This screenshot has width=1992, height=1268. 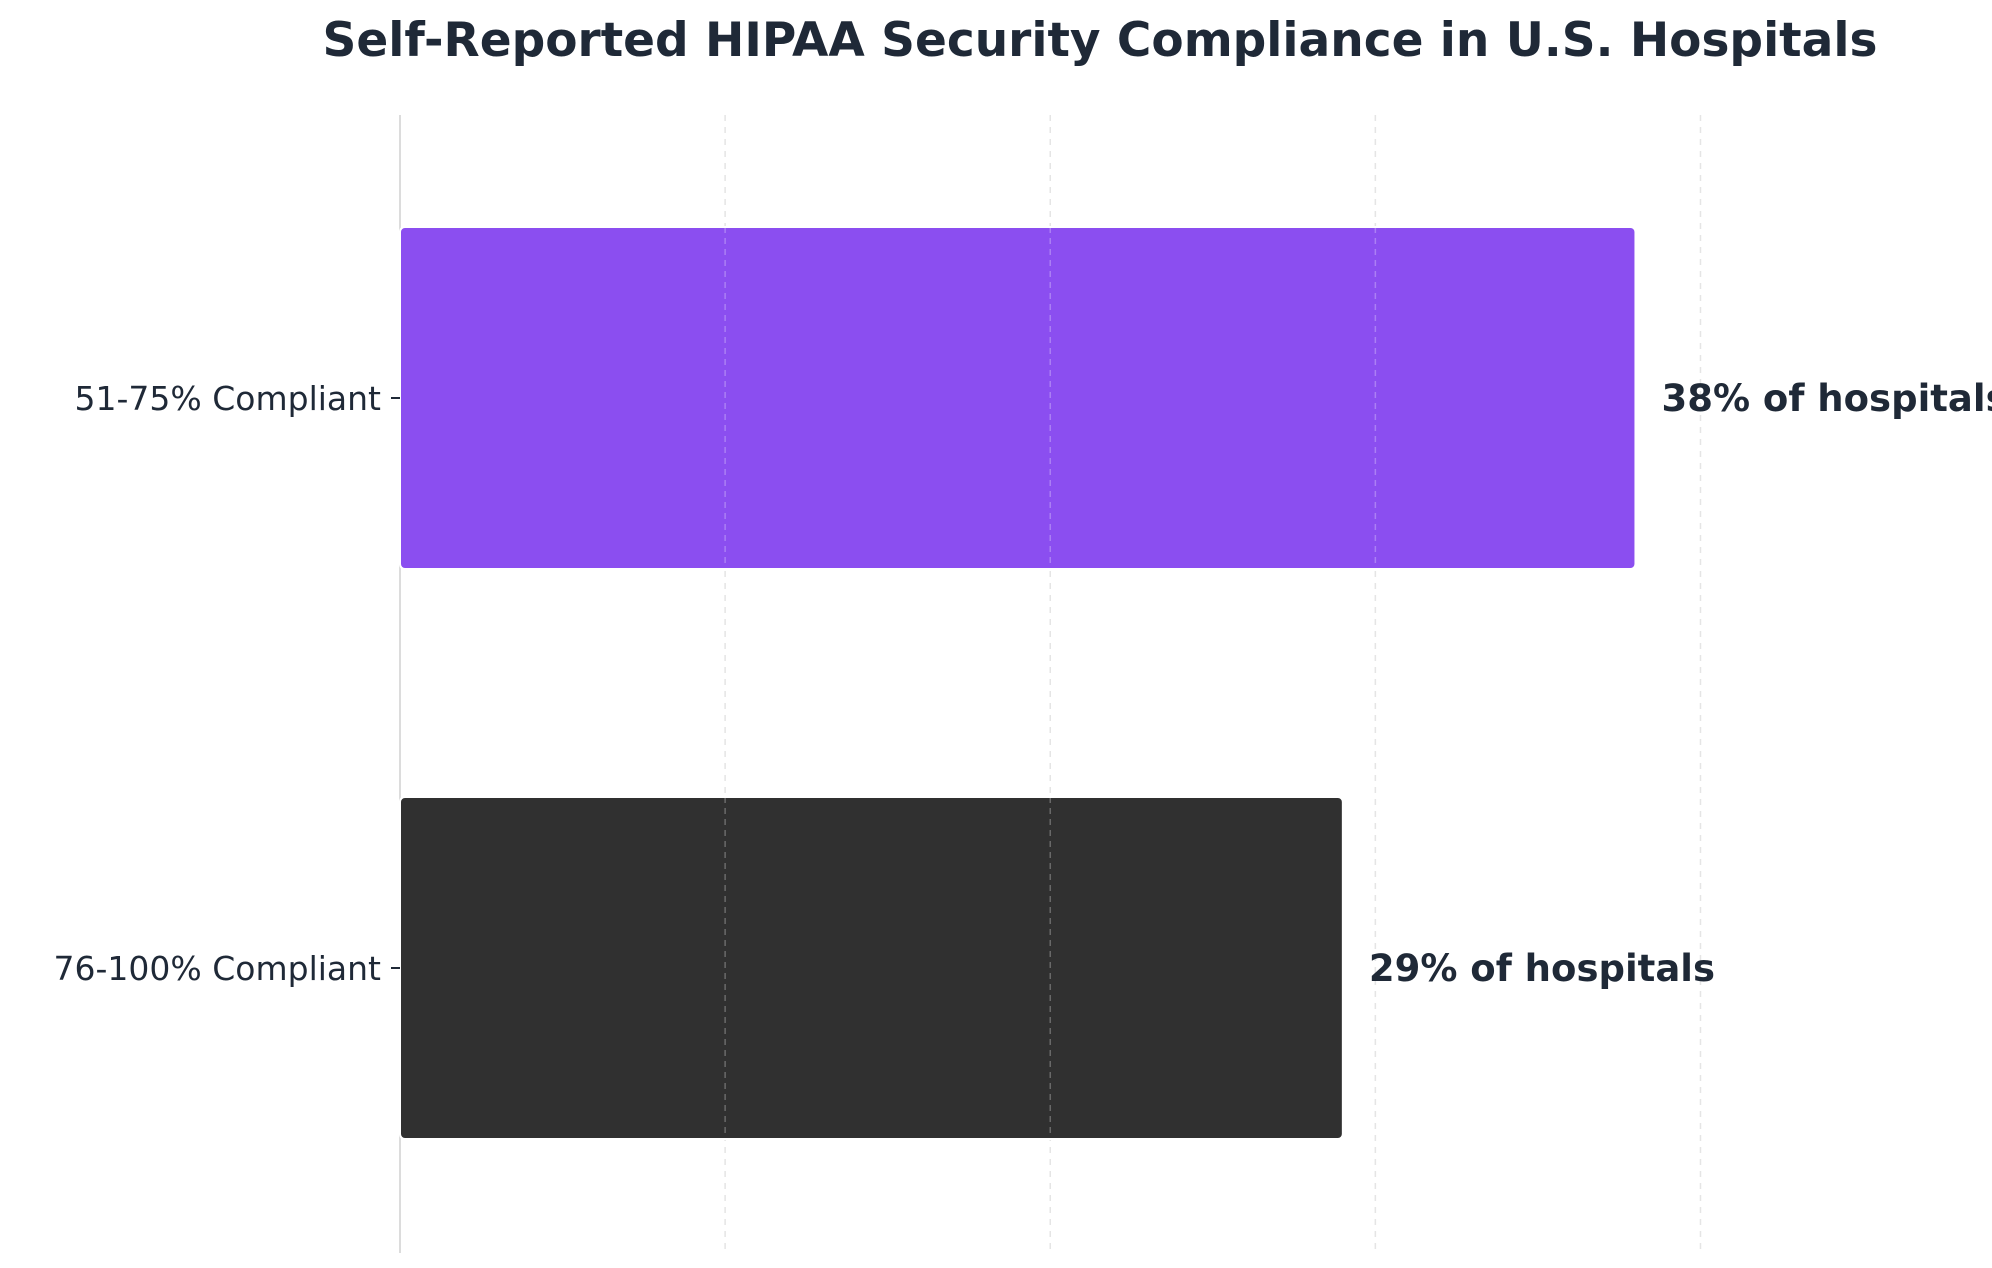 I want to click on data-label-2: 29% of hospitals, so click(x=1542, y=968).